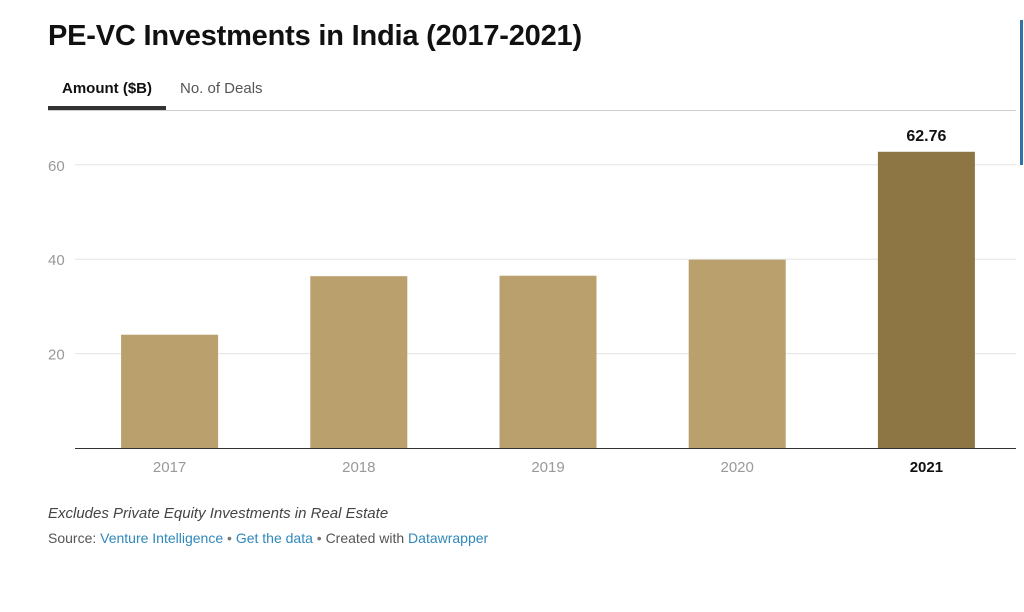 Image resolution: width=1024 pixels, height=612 pixels. I want to click on right-edge-accent, so click(1021, 92).